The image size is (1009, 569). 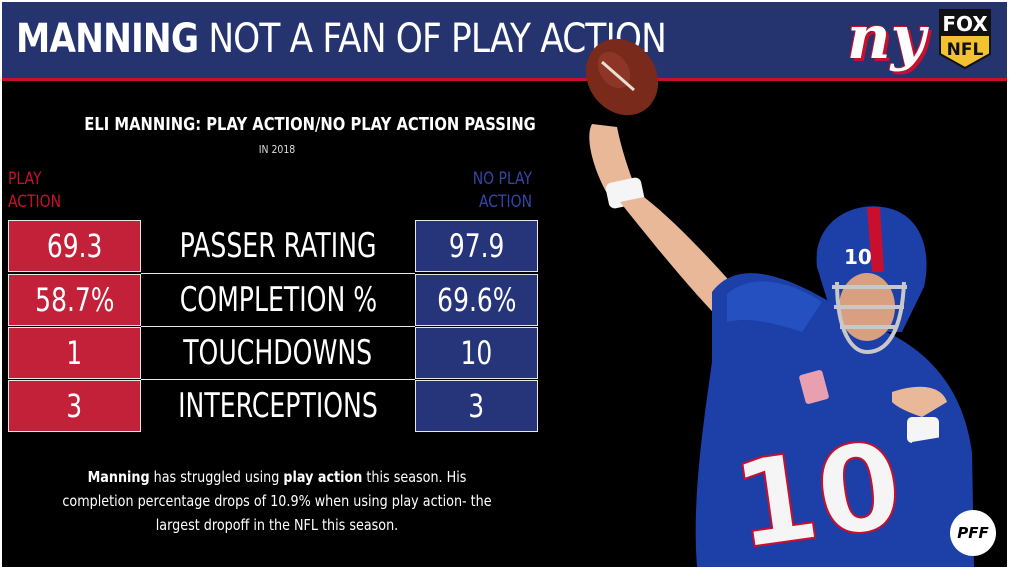 What do you see at coordinates (277, 149) in the screenshot?
I see `chart-subheading: IN 2018` at bounding box center [277, 149].